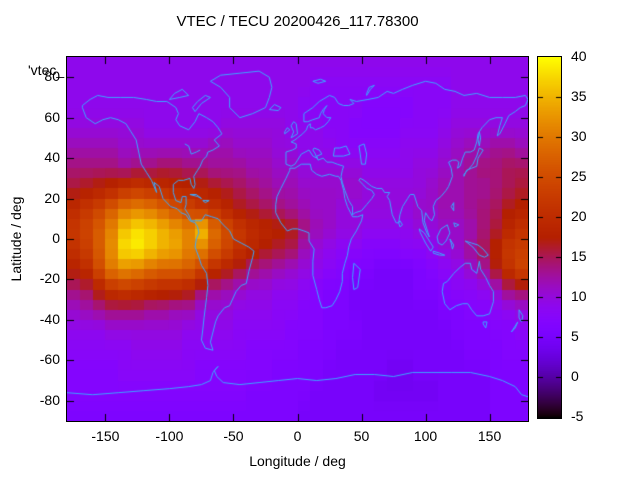  What do you see at coordinates (579, 96) in the screenshot?
I see `colorbar-tick-label: 35` at bounding box center [579, 96].